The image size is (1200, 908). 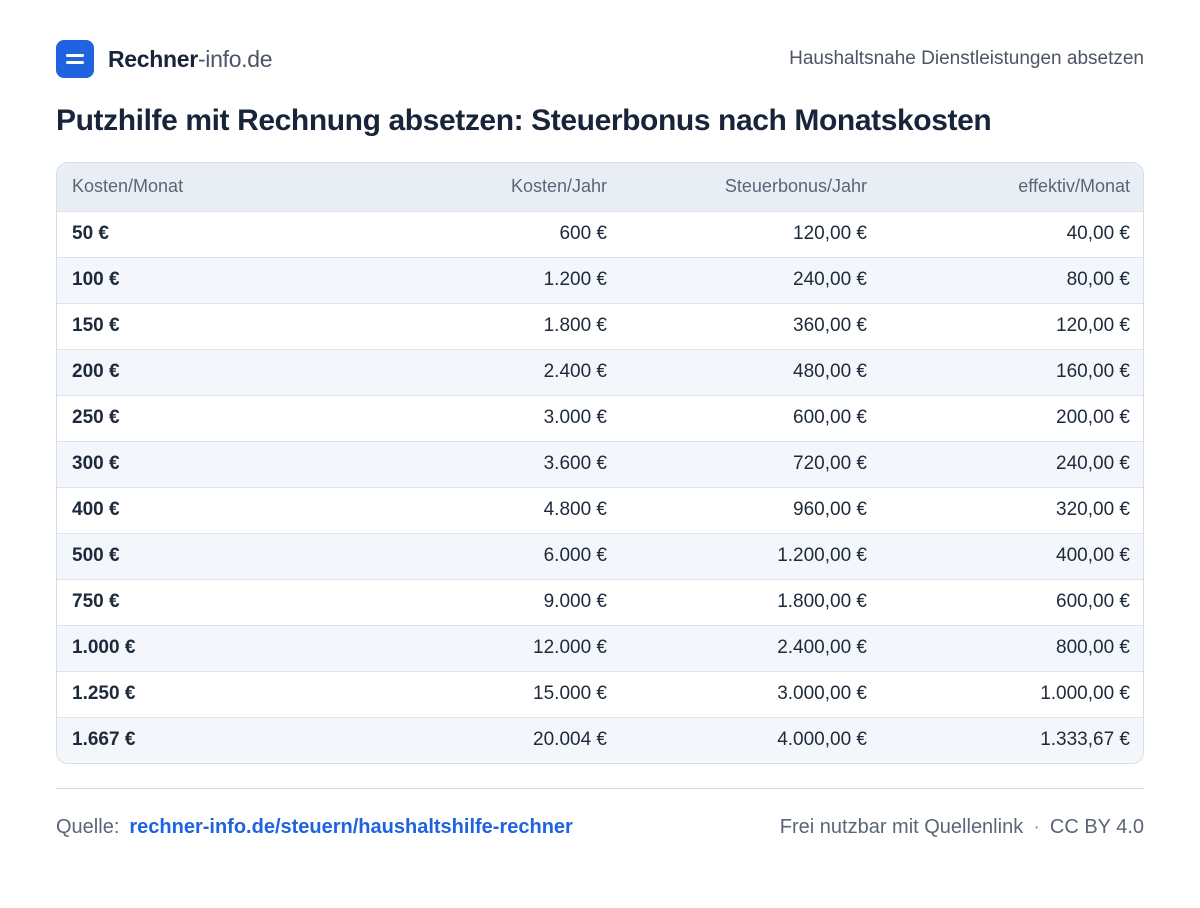 I want to click on cell-effektiv-monat: 600,00 €, so click(x=1093, y=601).